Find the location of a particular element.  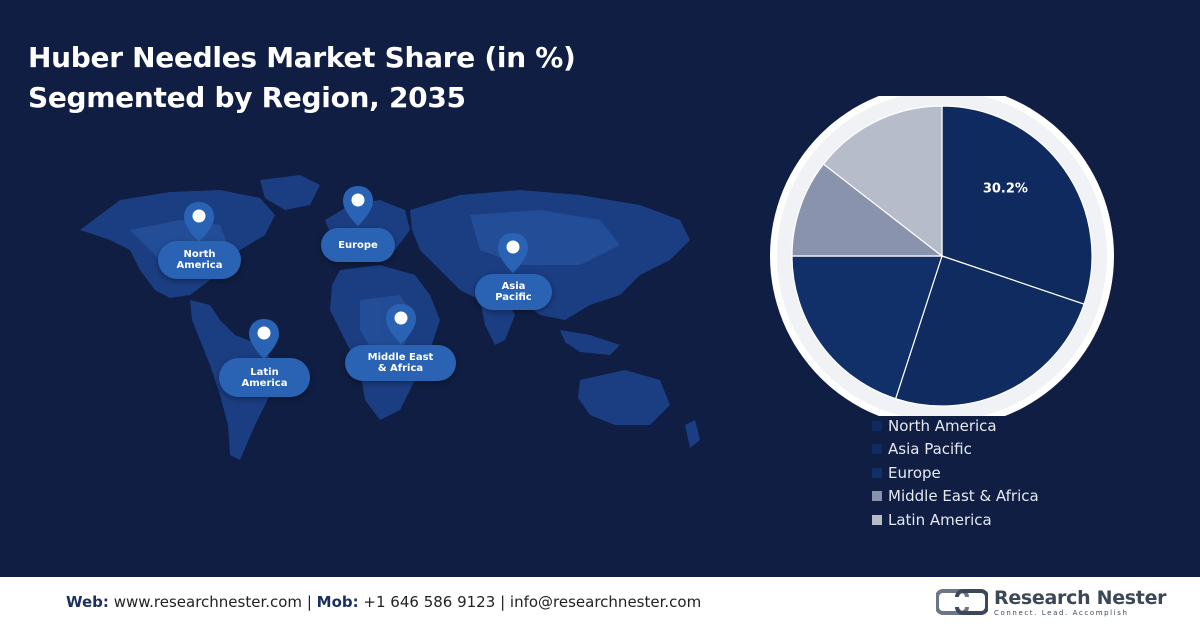

legend-label: Middle East & Africa is located at coordinates (963, 496).